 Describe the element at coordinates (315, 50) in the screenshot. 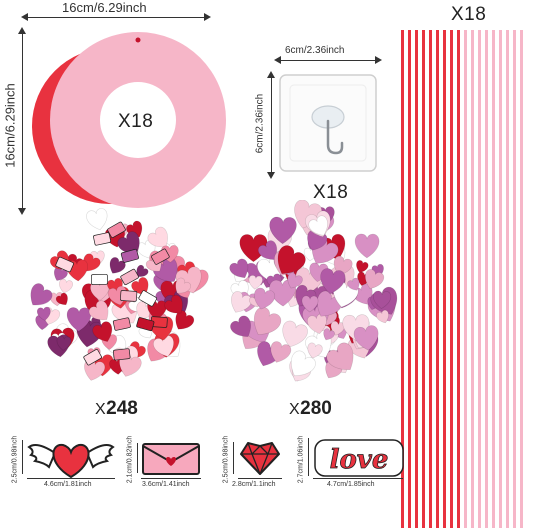

I see `hook-width-label: 6cm/2.36inch` at that location.